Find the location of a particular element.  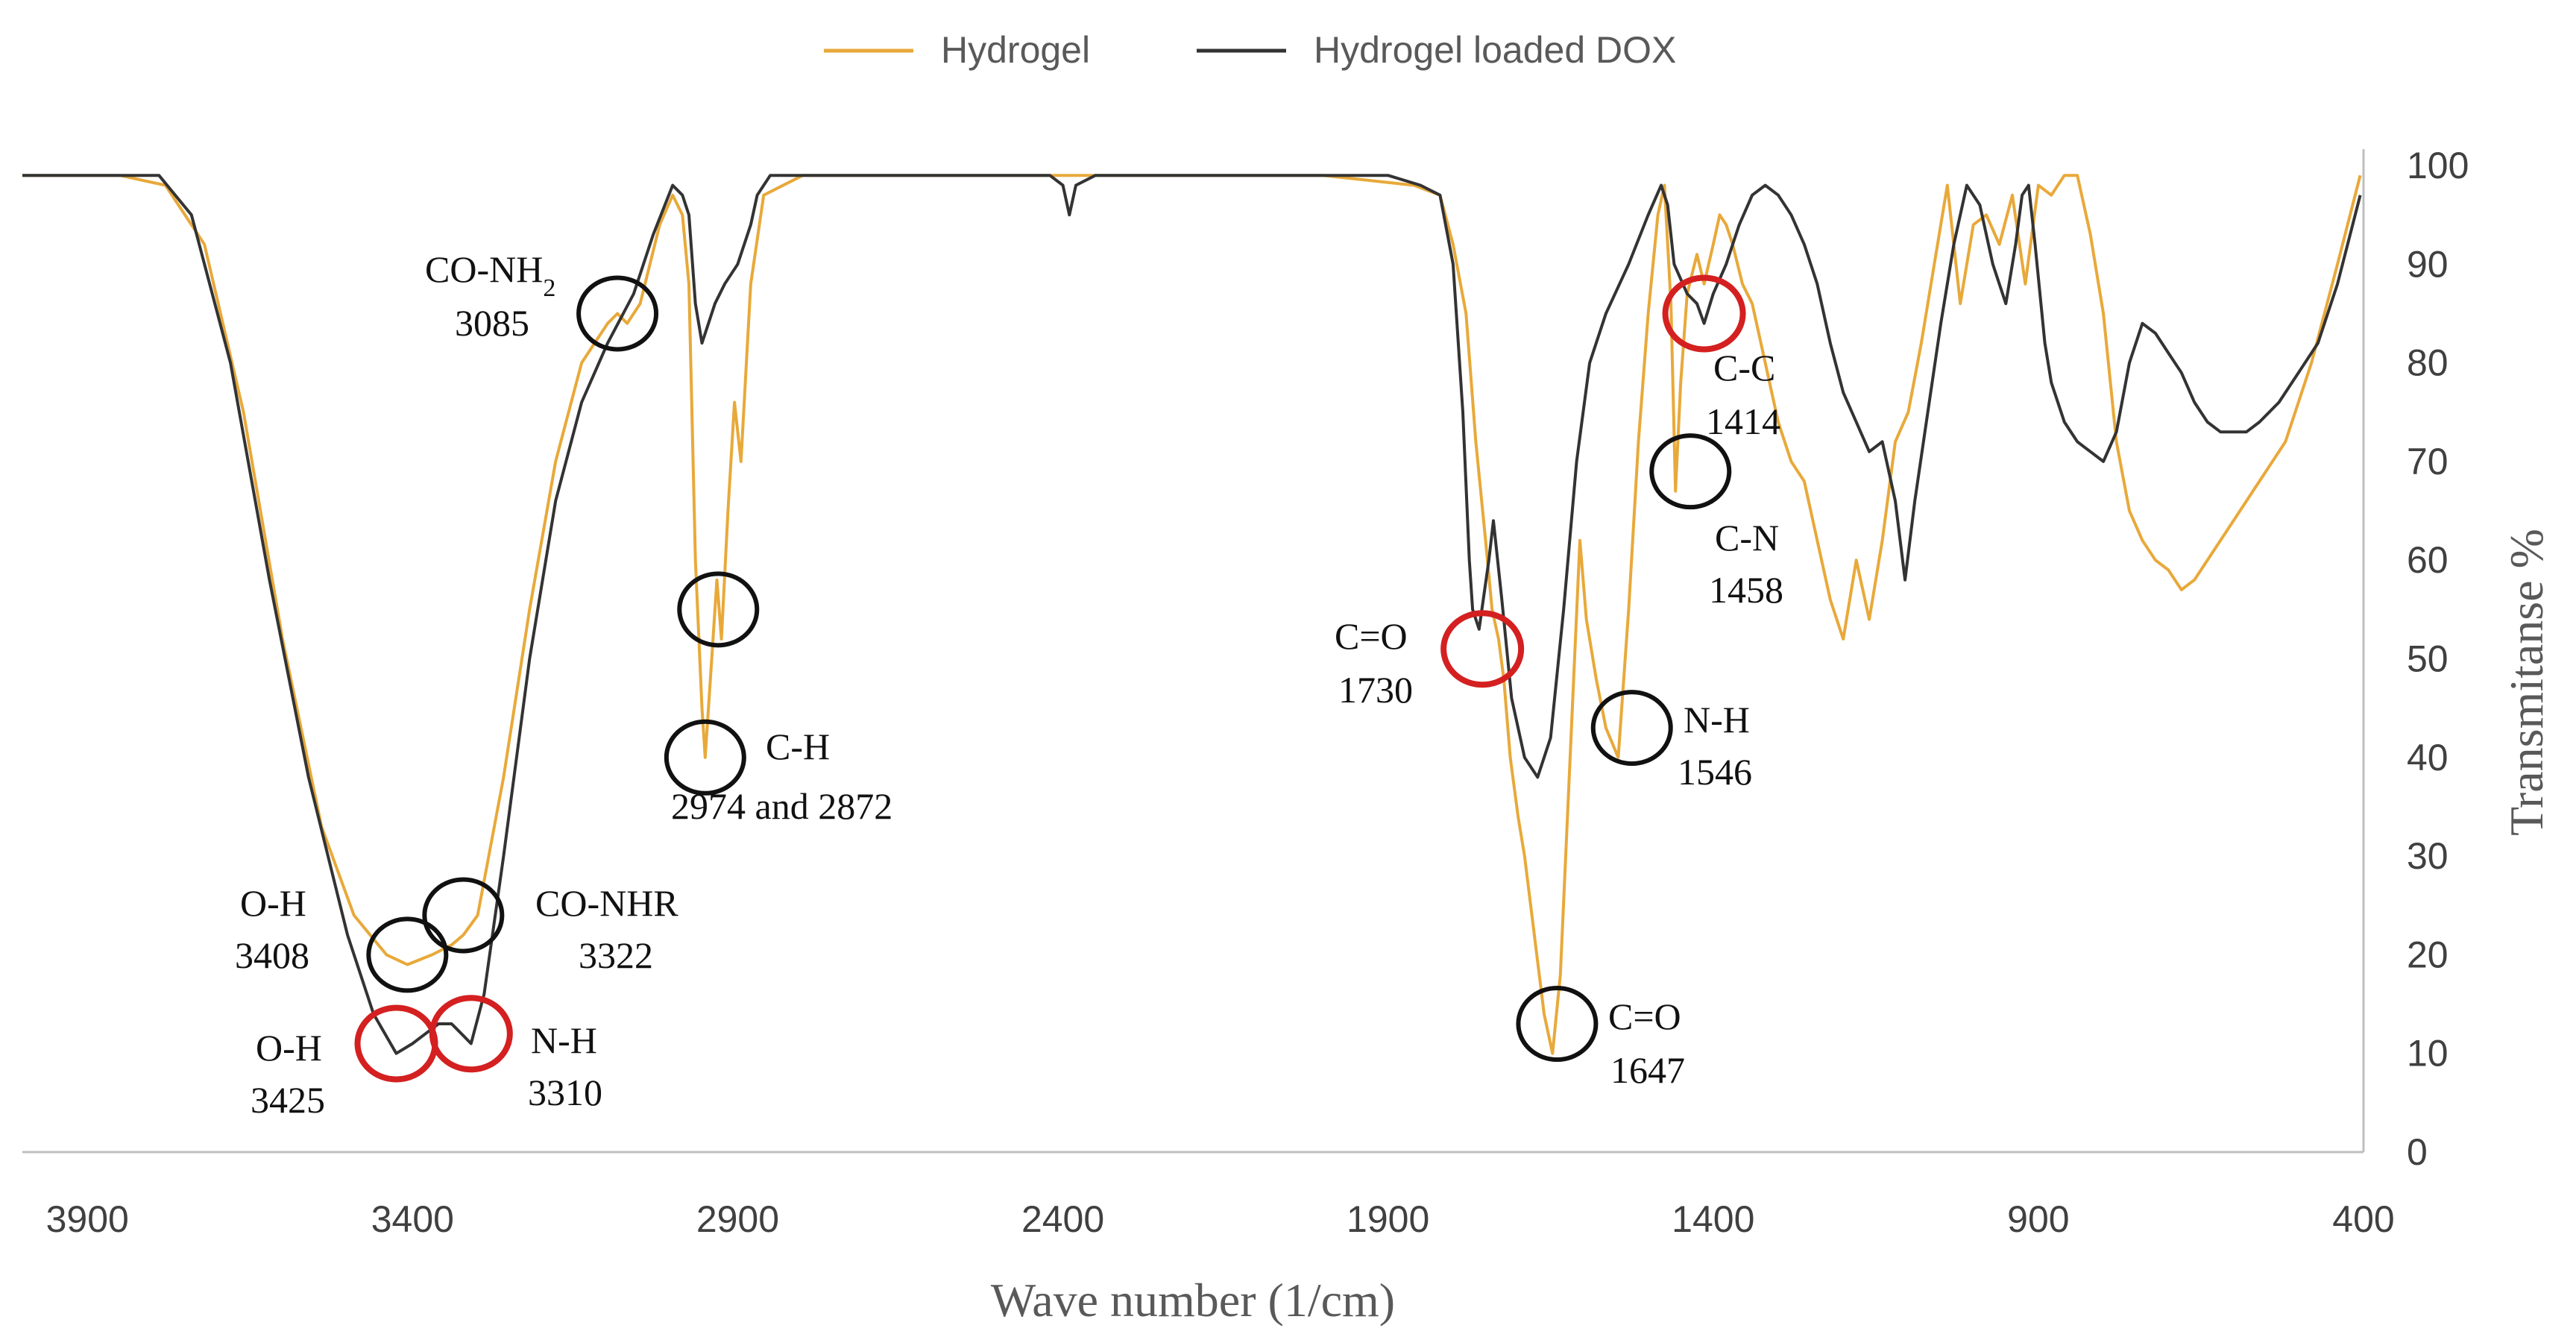

y-axis-title: Transmitanse % is located at coordinates (2526, 682).